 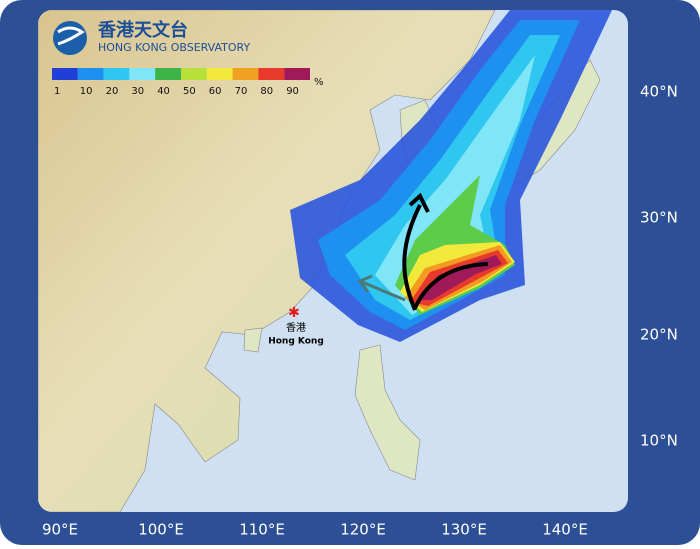 What do you see at coordinates (188, 82) in the screenshot?
I see `legend: 1 10 20 30 40 50 60 70 80 90%` at bounding box center [188, 82].